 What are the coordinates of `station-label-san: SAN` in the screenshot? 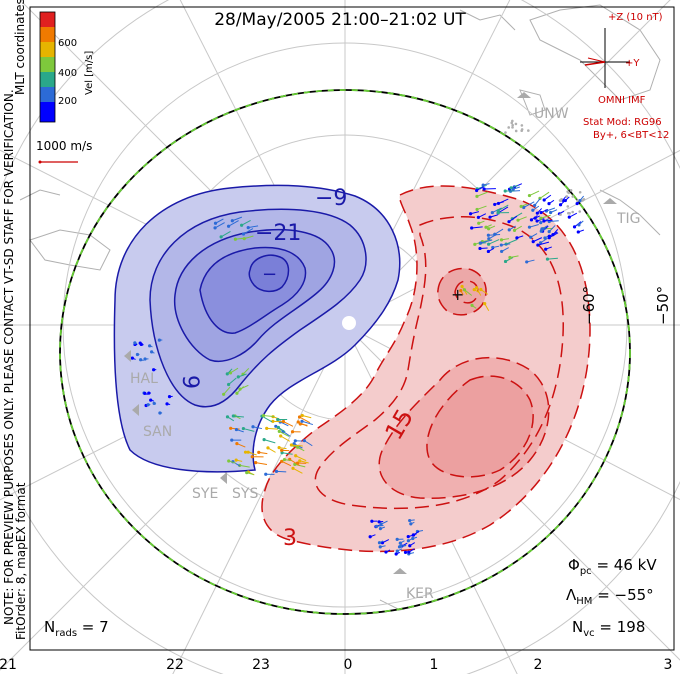 It's located at (157, 432).